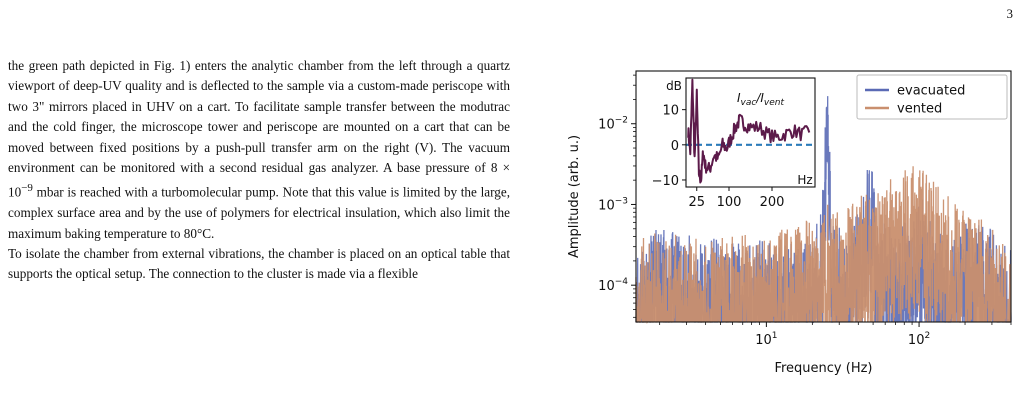 The image size is (1027, 416). Describe the element at coordinates (674, 86) in the screenshot. I see `inset-unit-label: dB` at that location.